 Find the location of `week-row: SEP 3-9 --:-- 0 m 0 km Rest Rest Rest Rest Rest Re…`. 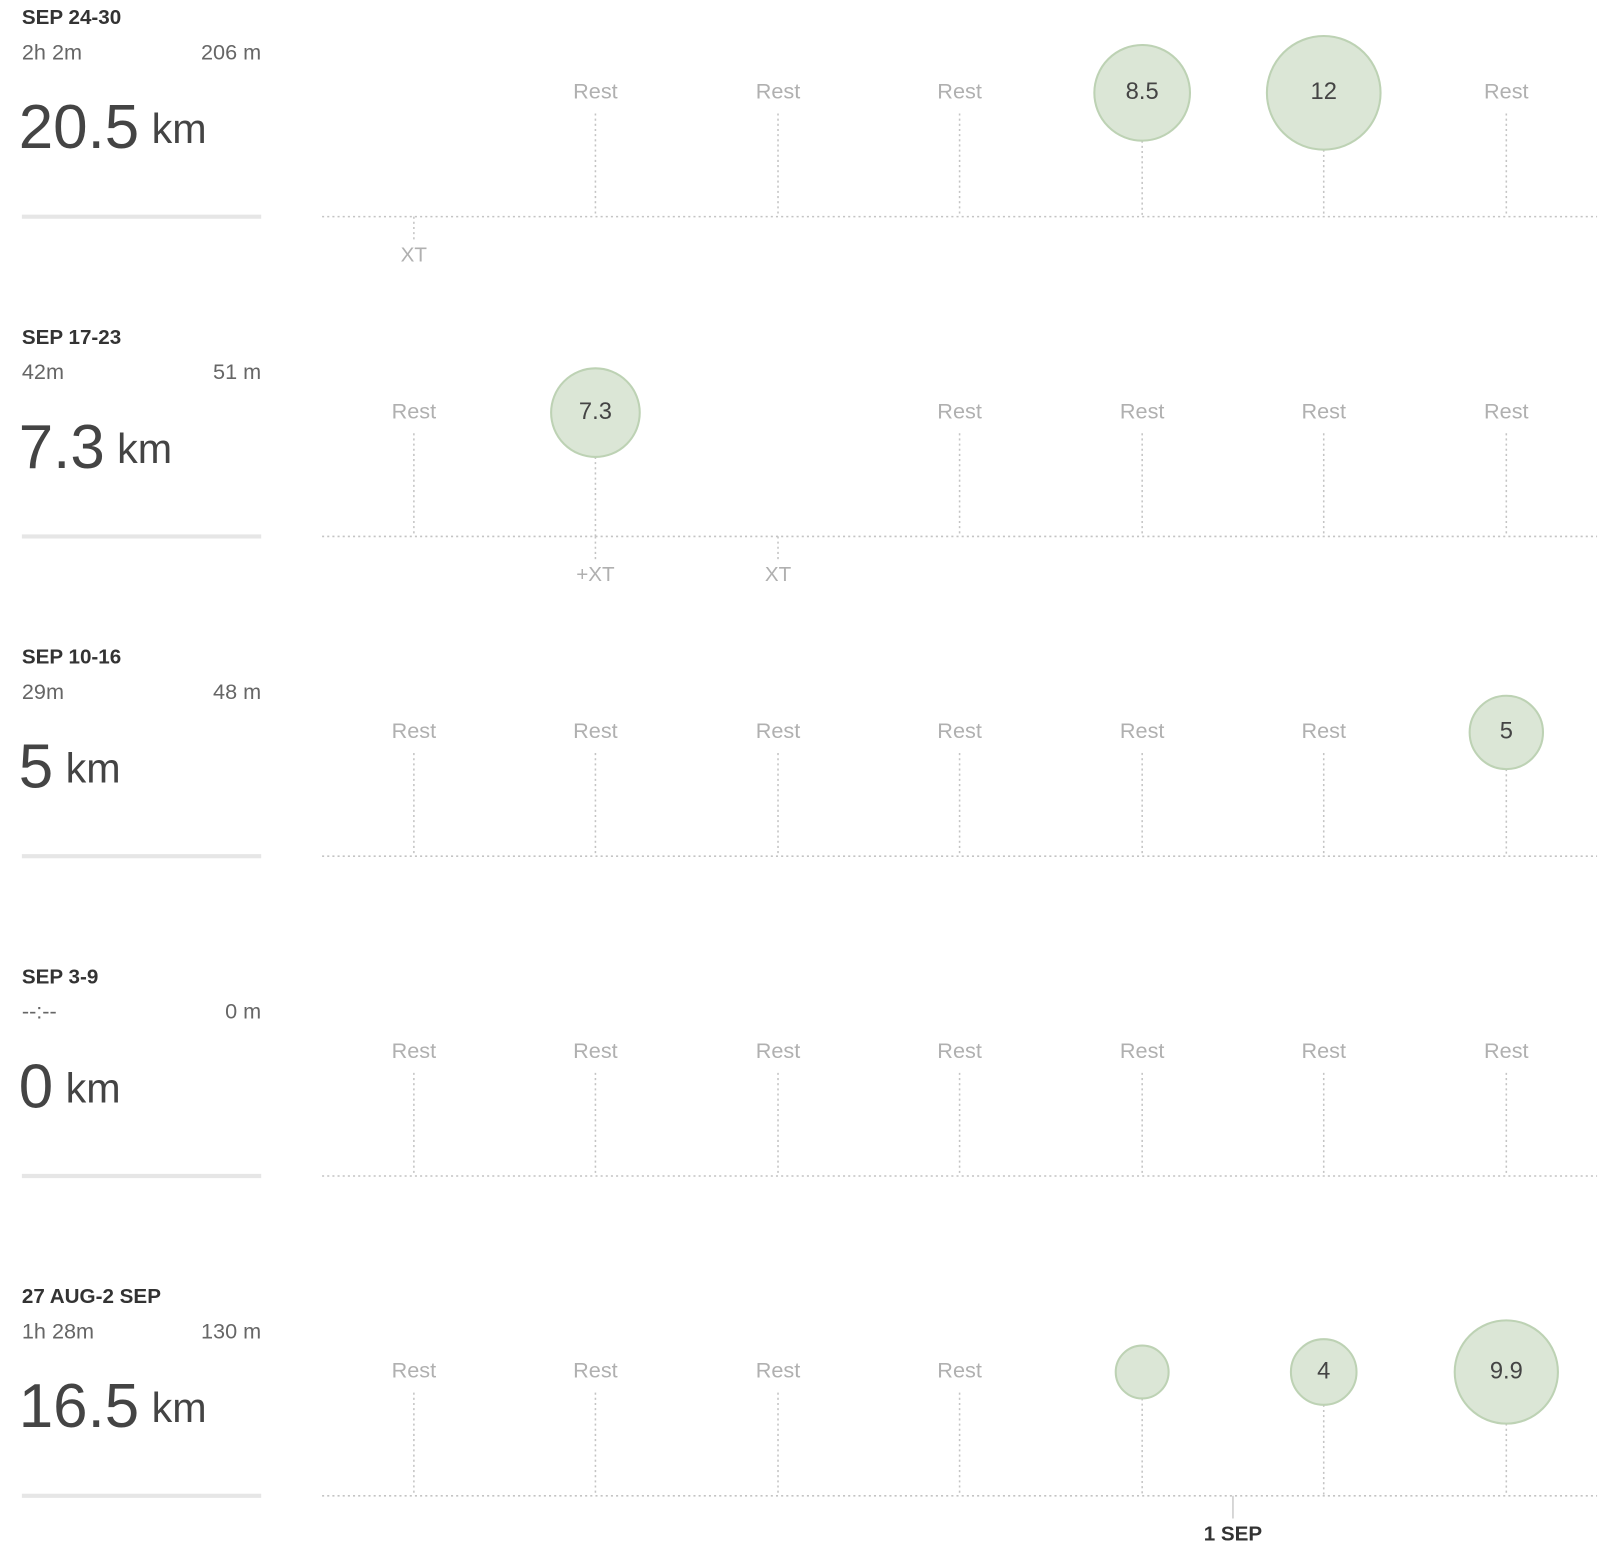

week-row: SEP 3-9 --:-- 0 m 0 km Rest Rest Rest Rest Rest Re… is located at coordinates (808, 1072).